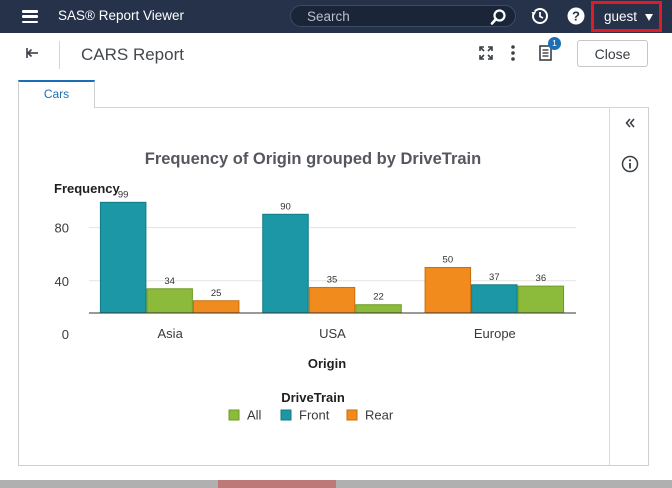  I want to click on legend-label-front: Front, so click(314, 415).